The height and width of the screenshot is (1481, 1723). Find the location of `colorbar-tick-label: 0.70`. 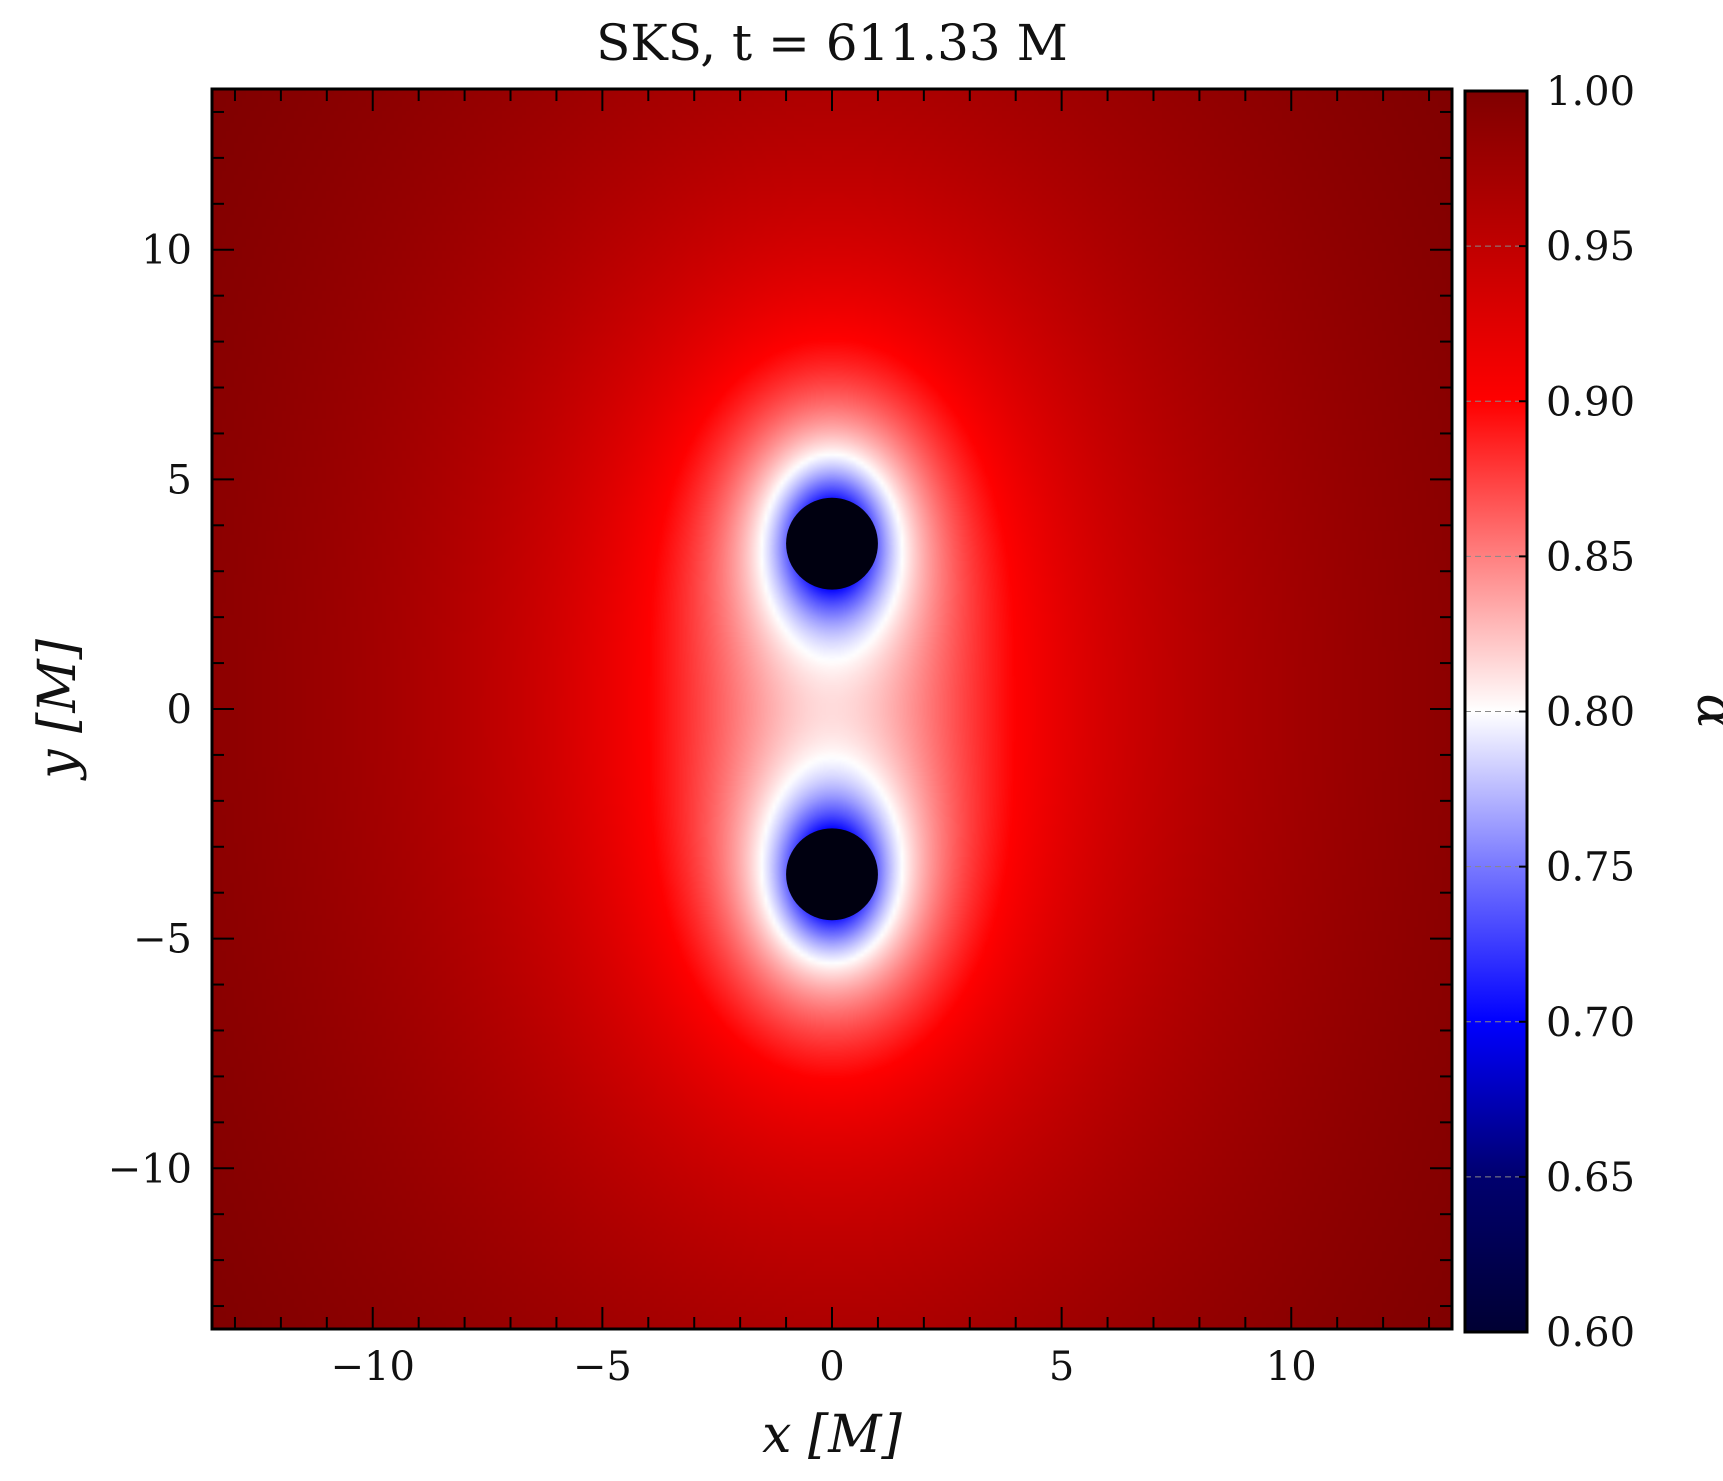

colorbar-tick-label: 0.70 is located at coordinates (1590, 1023).